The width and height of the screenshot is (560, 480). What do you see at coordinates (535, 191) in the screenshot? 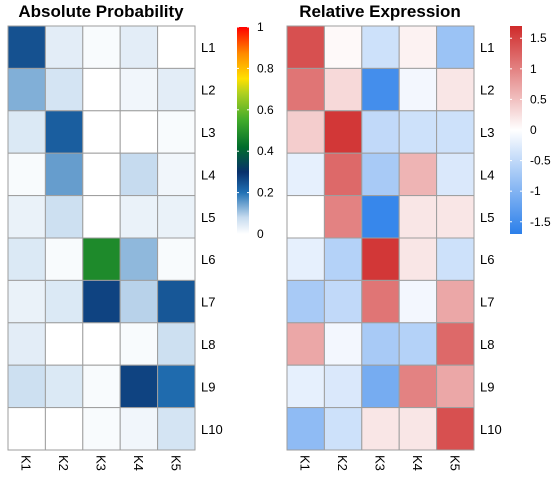
I see `colorbar-tick-label: -1` at bounding box center [535, 191].